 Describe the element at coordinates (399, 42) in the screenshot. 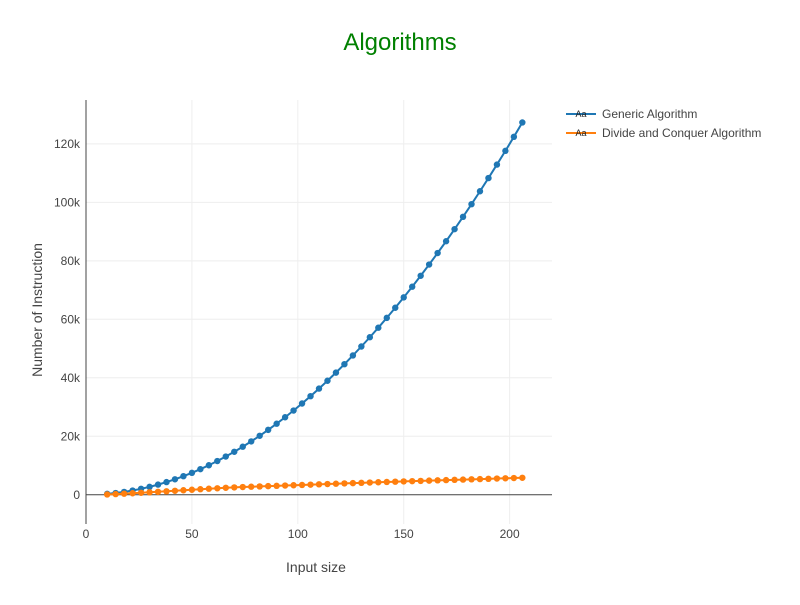

I see `chart-title: Algorithms` at that location.